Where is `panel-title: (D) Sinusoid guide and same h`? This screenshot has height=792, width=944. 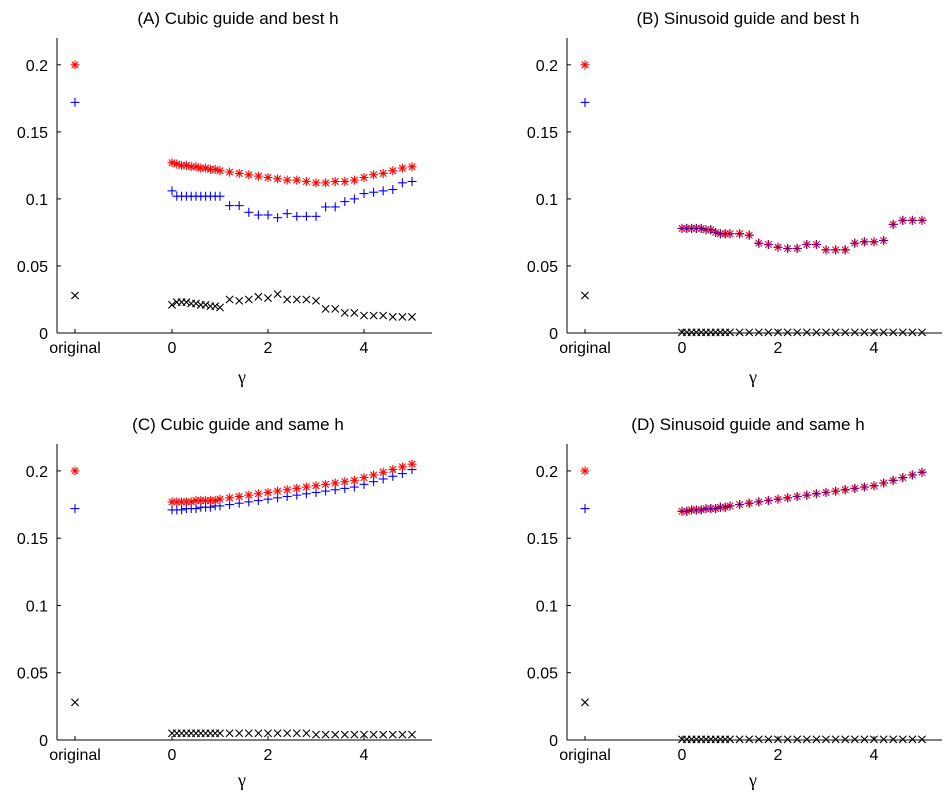
panel-title: (D) Sinusoid guide and same h is located at coordinates (747, 424).